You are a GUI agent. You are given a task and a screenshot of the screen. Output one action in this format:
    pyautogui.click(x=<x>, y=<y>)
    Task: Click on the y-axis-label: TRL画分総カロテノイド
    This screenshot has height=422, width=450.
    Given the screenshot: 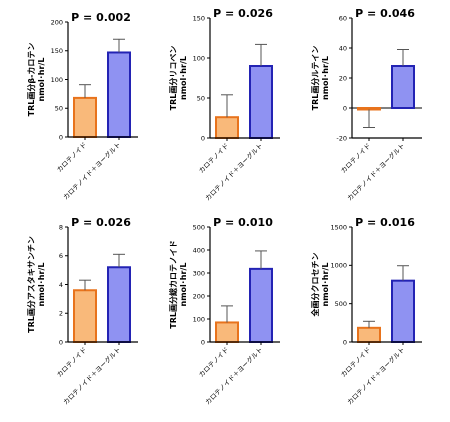 What is the action you would take?
    pyautogui.click(x=173, y=284)
    